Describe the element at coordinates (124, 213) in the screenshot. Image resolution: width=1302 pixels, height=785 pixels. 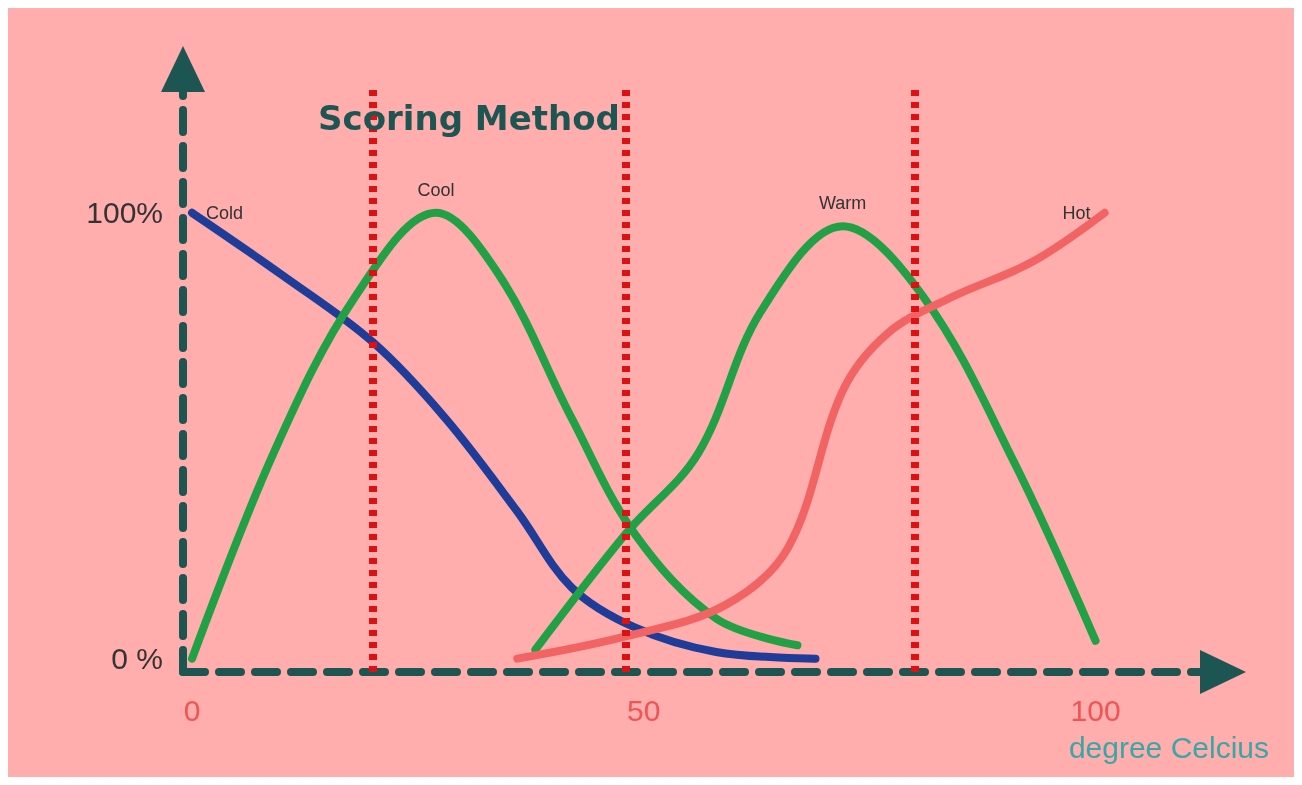
I see `y-tick-label: 100%` at that location.